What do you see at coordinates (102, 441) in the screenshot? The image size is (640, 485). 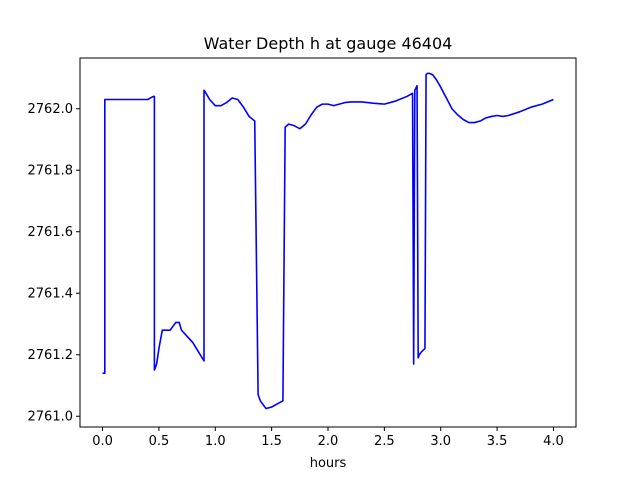 I see `x-tick-label: 0.0` at bounding box center [102, 441].